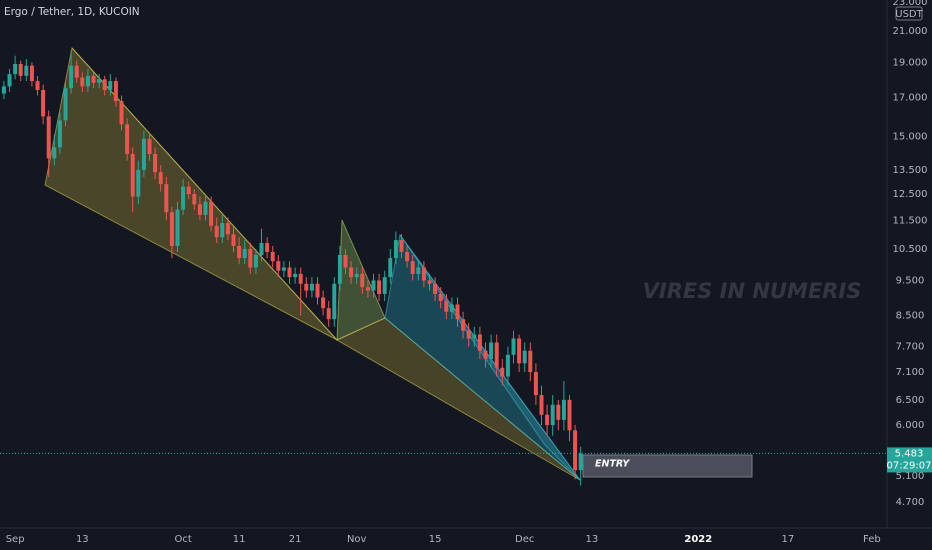  Describe the element at coordinates (910, 502) in the screenshot. I see `y-tick-label: 4.700` at that location.